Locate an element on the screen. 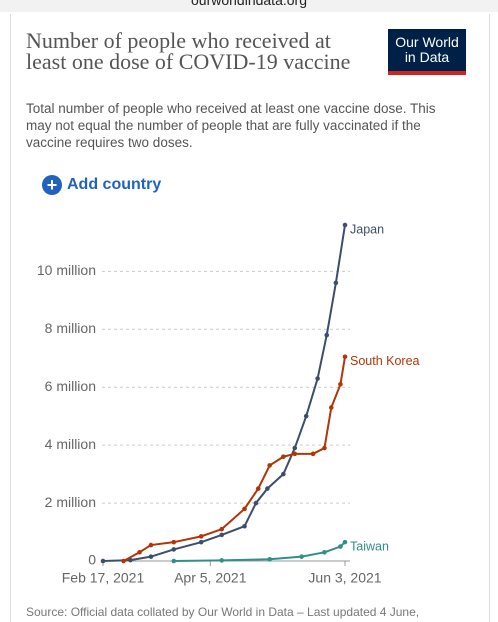  y-tick-label: 6 million is located at coordinates (70, 386).